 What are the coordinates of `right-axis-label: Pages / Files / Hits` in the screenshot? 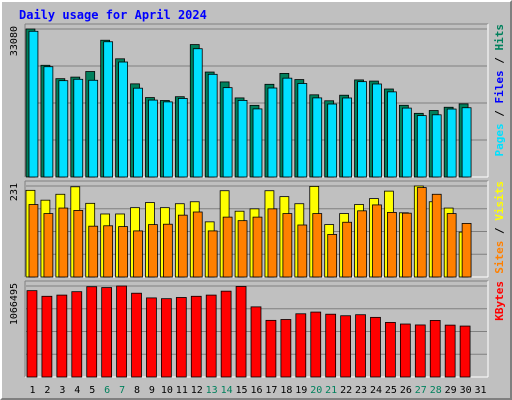 It's located at (499, 90).